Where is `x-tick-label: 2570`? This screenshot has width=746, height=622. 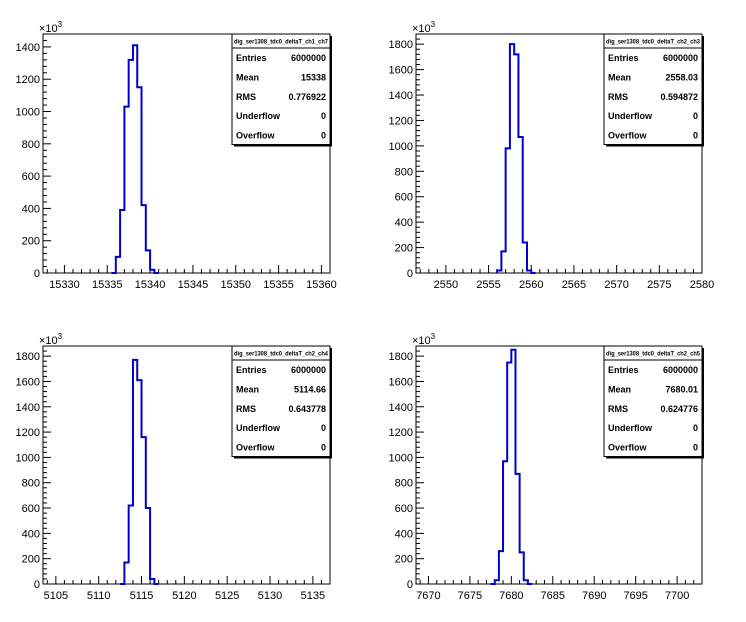 x-tick-label: 2570 is located at coordinates (616, 285).